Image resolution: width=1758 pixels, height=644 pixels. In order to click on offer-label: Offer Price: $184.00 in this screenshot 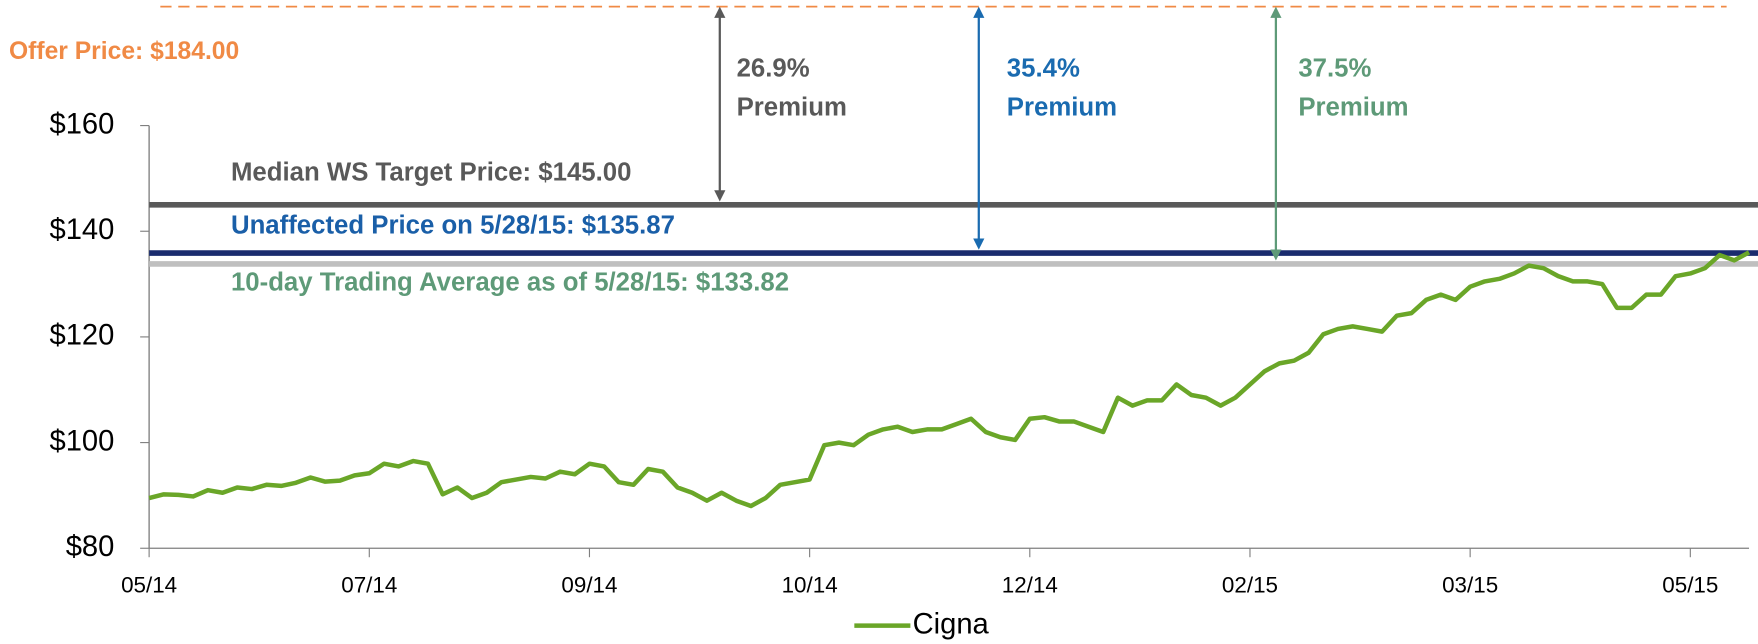, I will do `click(124, 51)`.